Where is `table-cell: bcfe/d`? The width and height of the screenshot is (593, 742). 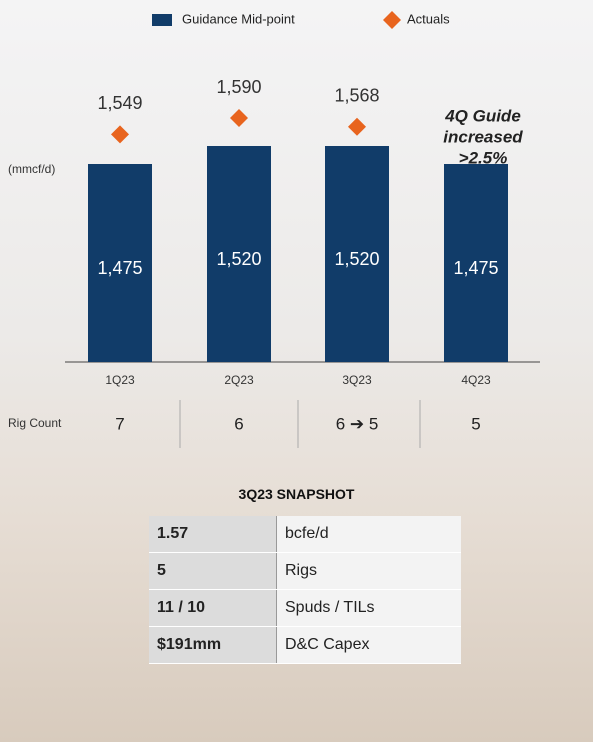
table-cell: bcfe/d is located at coordinates (368, 534).